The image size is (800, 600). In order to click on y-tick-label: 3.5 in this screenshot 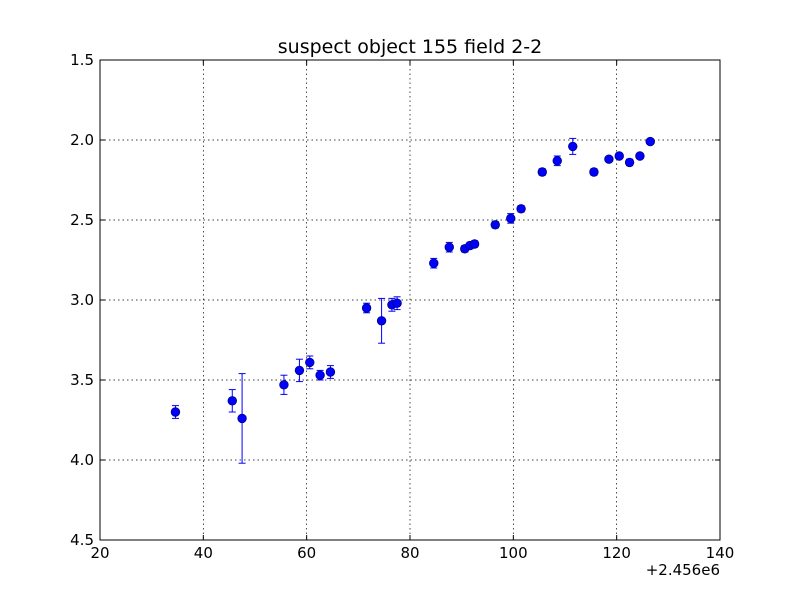, I will do `click(82, 380)`.